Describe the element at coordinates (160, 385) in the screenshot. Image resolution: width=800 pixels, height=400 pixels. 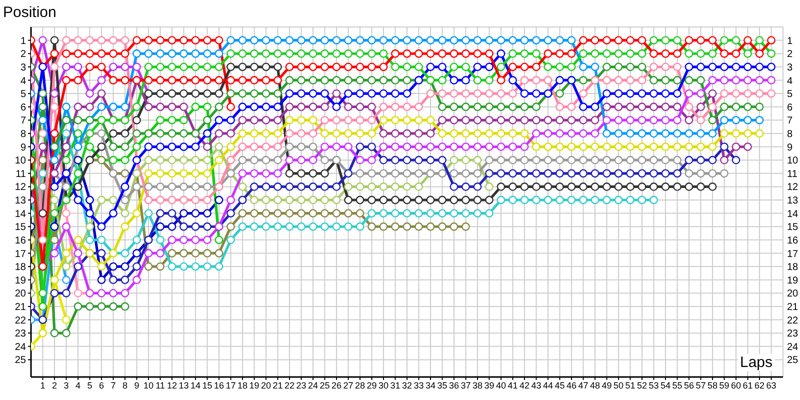
I see `x-tick-label: 11` at that location.